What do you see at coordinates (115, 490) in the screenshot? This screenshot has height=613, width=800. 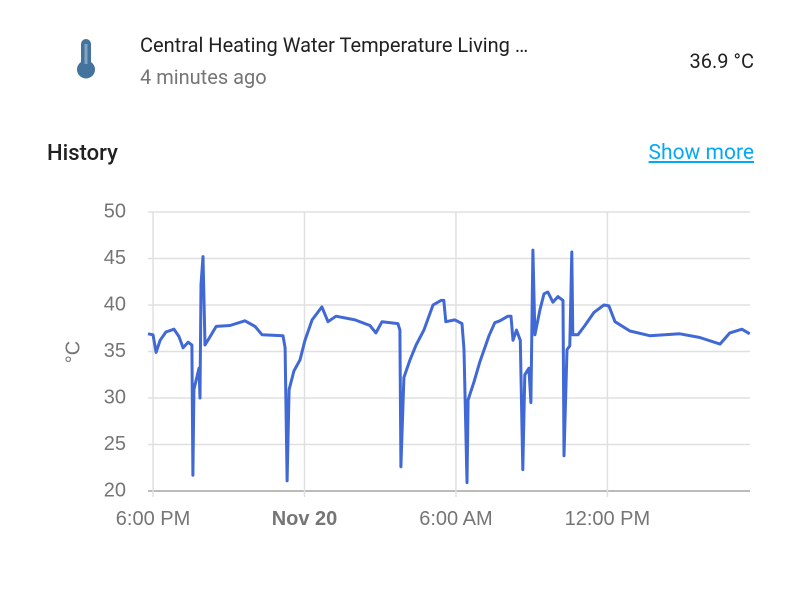 I see `y-tick-label: 20` at bounding box center [115, 490].